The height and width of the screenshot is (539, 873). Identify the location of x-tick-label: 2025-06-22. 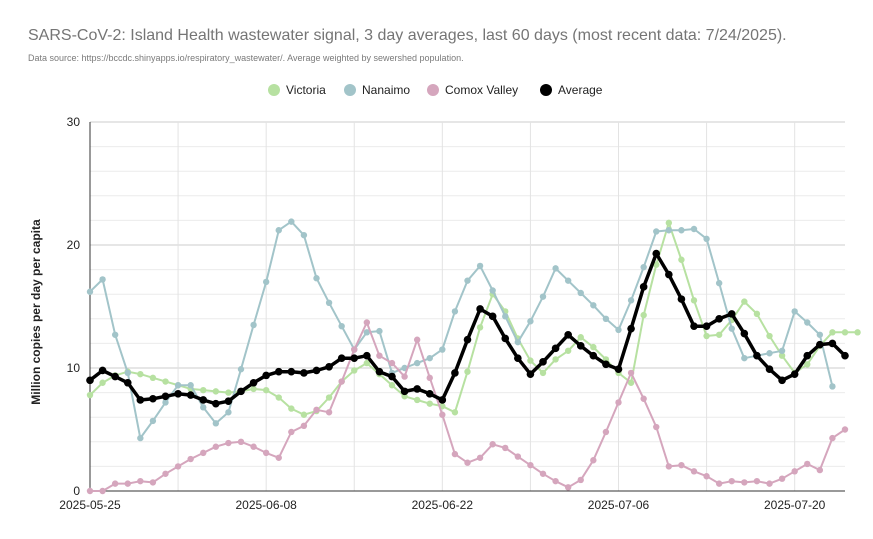
(443, 505).